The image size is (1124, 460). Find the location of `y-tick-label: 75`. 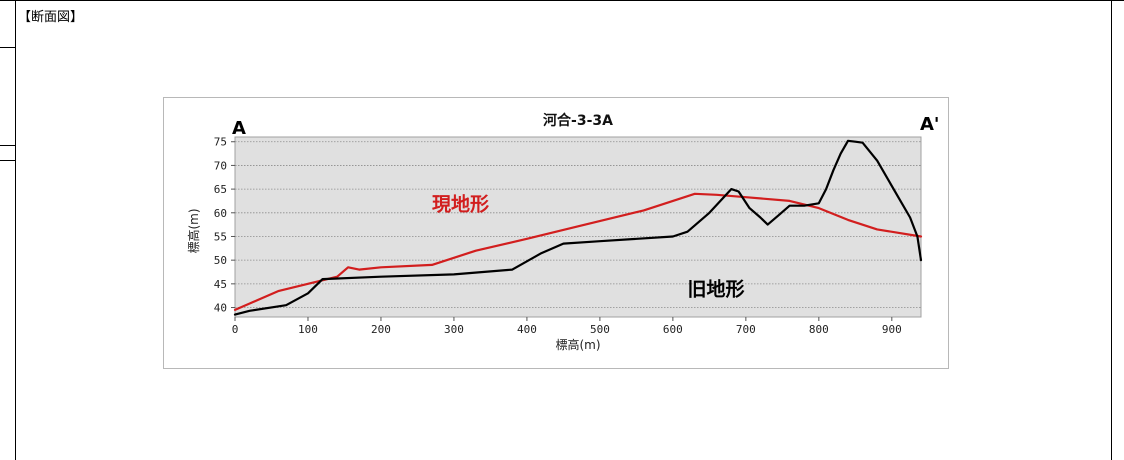

y-tick-label: 75 is located at coordinates (220, 142).